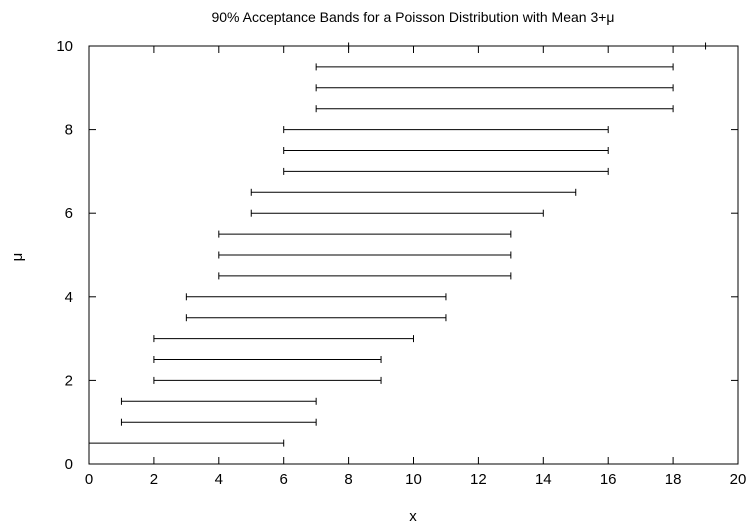 The image size is (756, 525). I want to click on y-tick-label: 8, so click(69, 130).